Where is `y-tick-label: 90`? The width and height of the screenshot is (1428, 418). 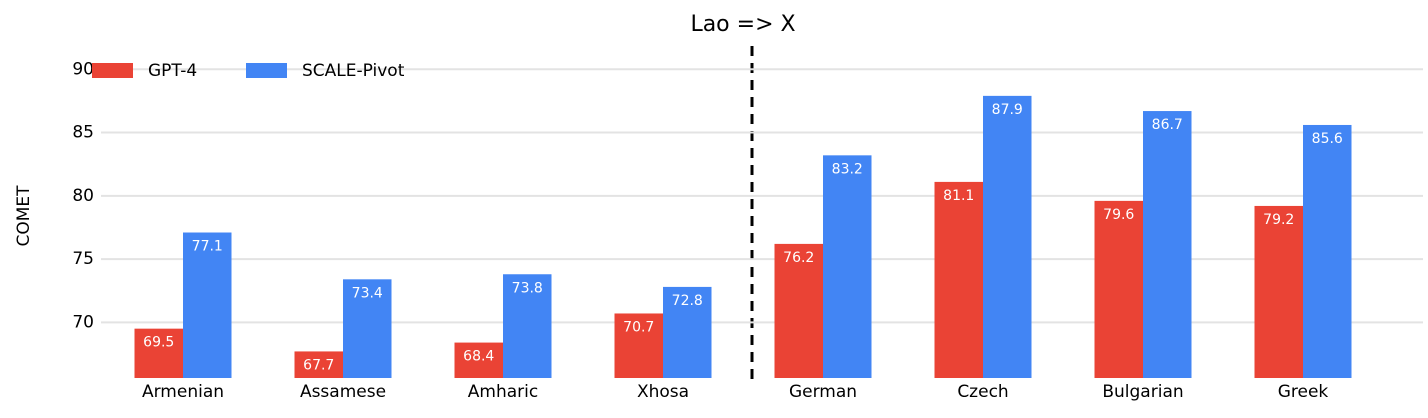
y-tick-label: 90 is located at coordinates (83, 69).